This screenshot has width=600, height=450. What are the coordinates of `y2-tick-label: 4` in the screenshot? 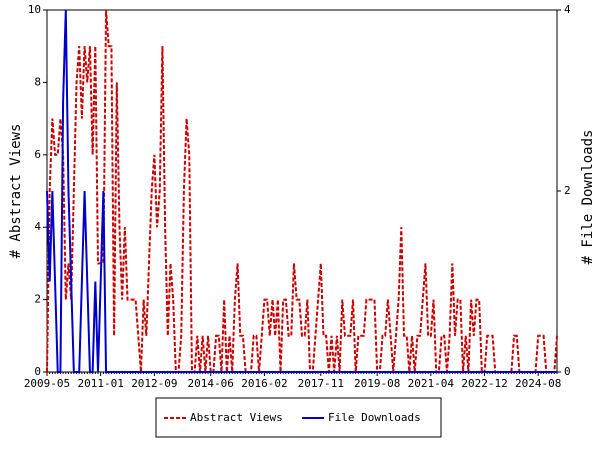 It's located at (567, 9).